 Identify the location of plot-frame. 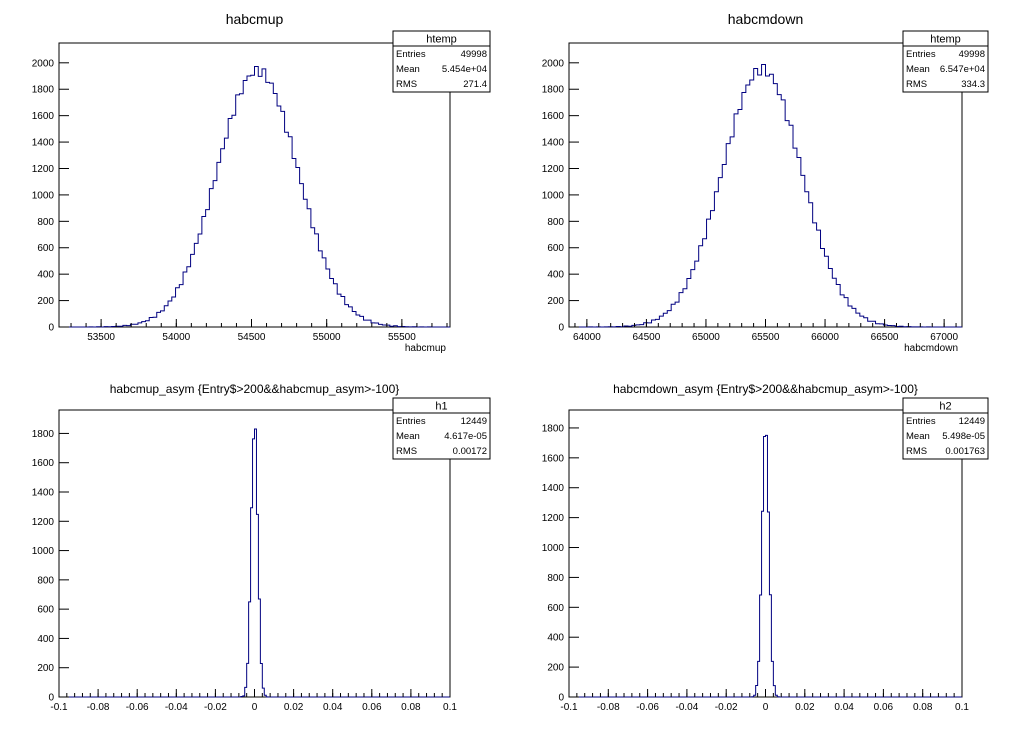
(254, 185).